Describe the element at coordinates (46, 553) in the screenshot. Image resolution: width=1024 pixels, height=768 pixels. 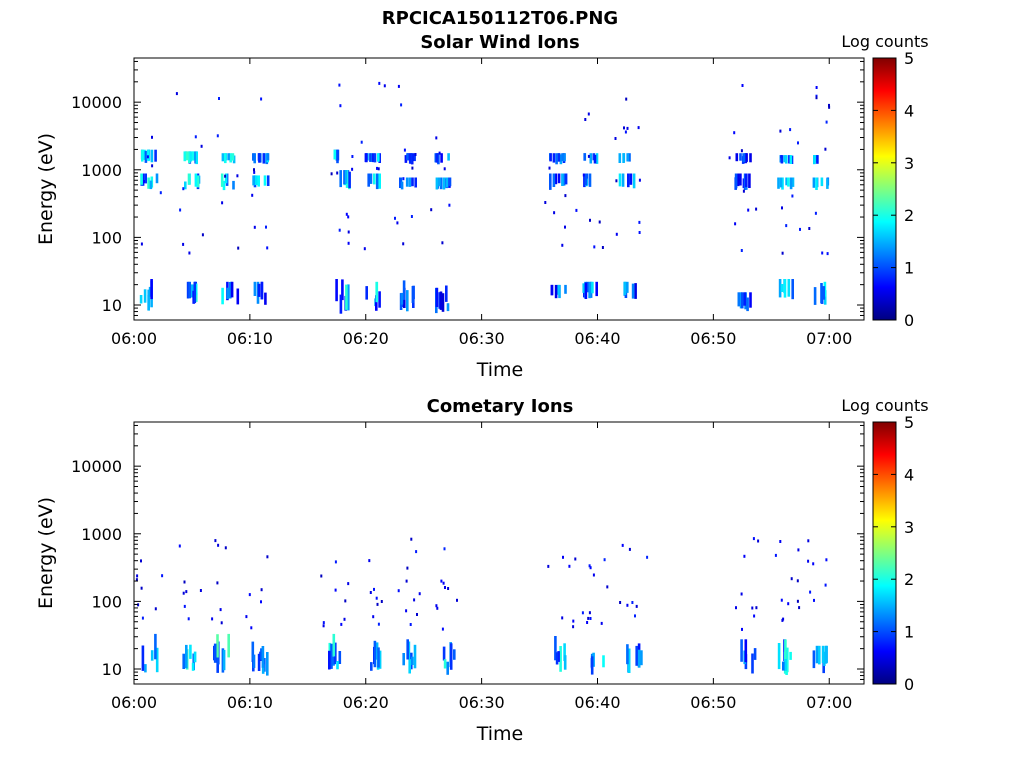
I see `y-axis-label: Energy (eV)` at that location.